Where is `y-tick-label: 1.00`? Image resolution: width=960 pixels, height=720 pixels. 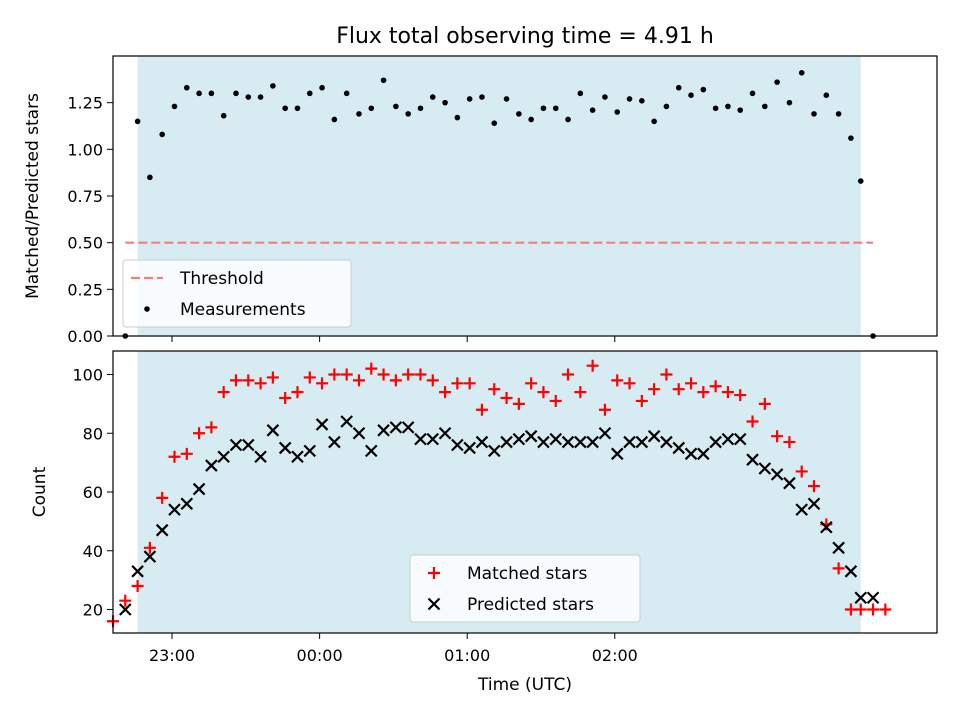 y-tick-label: 1.00 is located at coordinates (85, 149).